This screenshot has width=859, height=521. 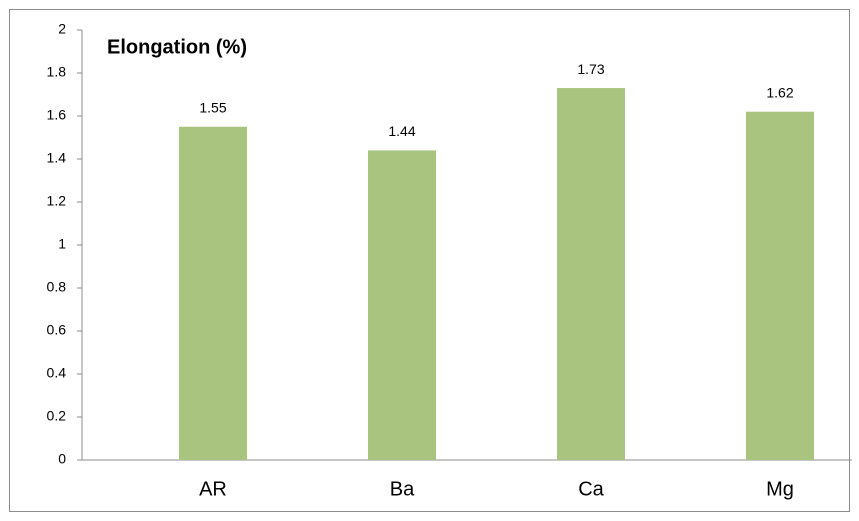 I want to click on chart-title: Elongation (%), so click(x=177, y=47).